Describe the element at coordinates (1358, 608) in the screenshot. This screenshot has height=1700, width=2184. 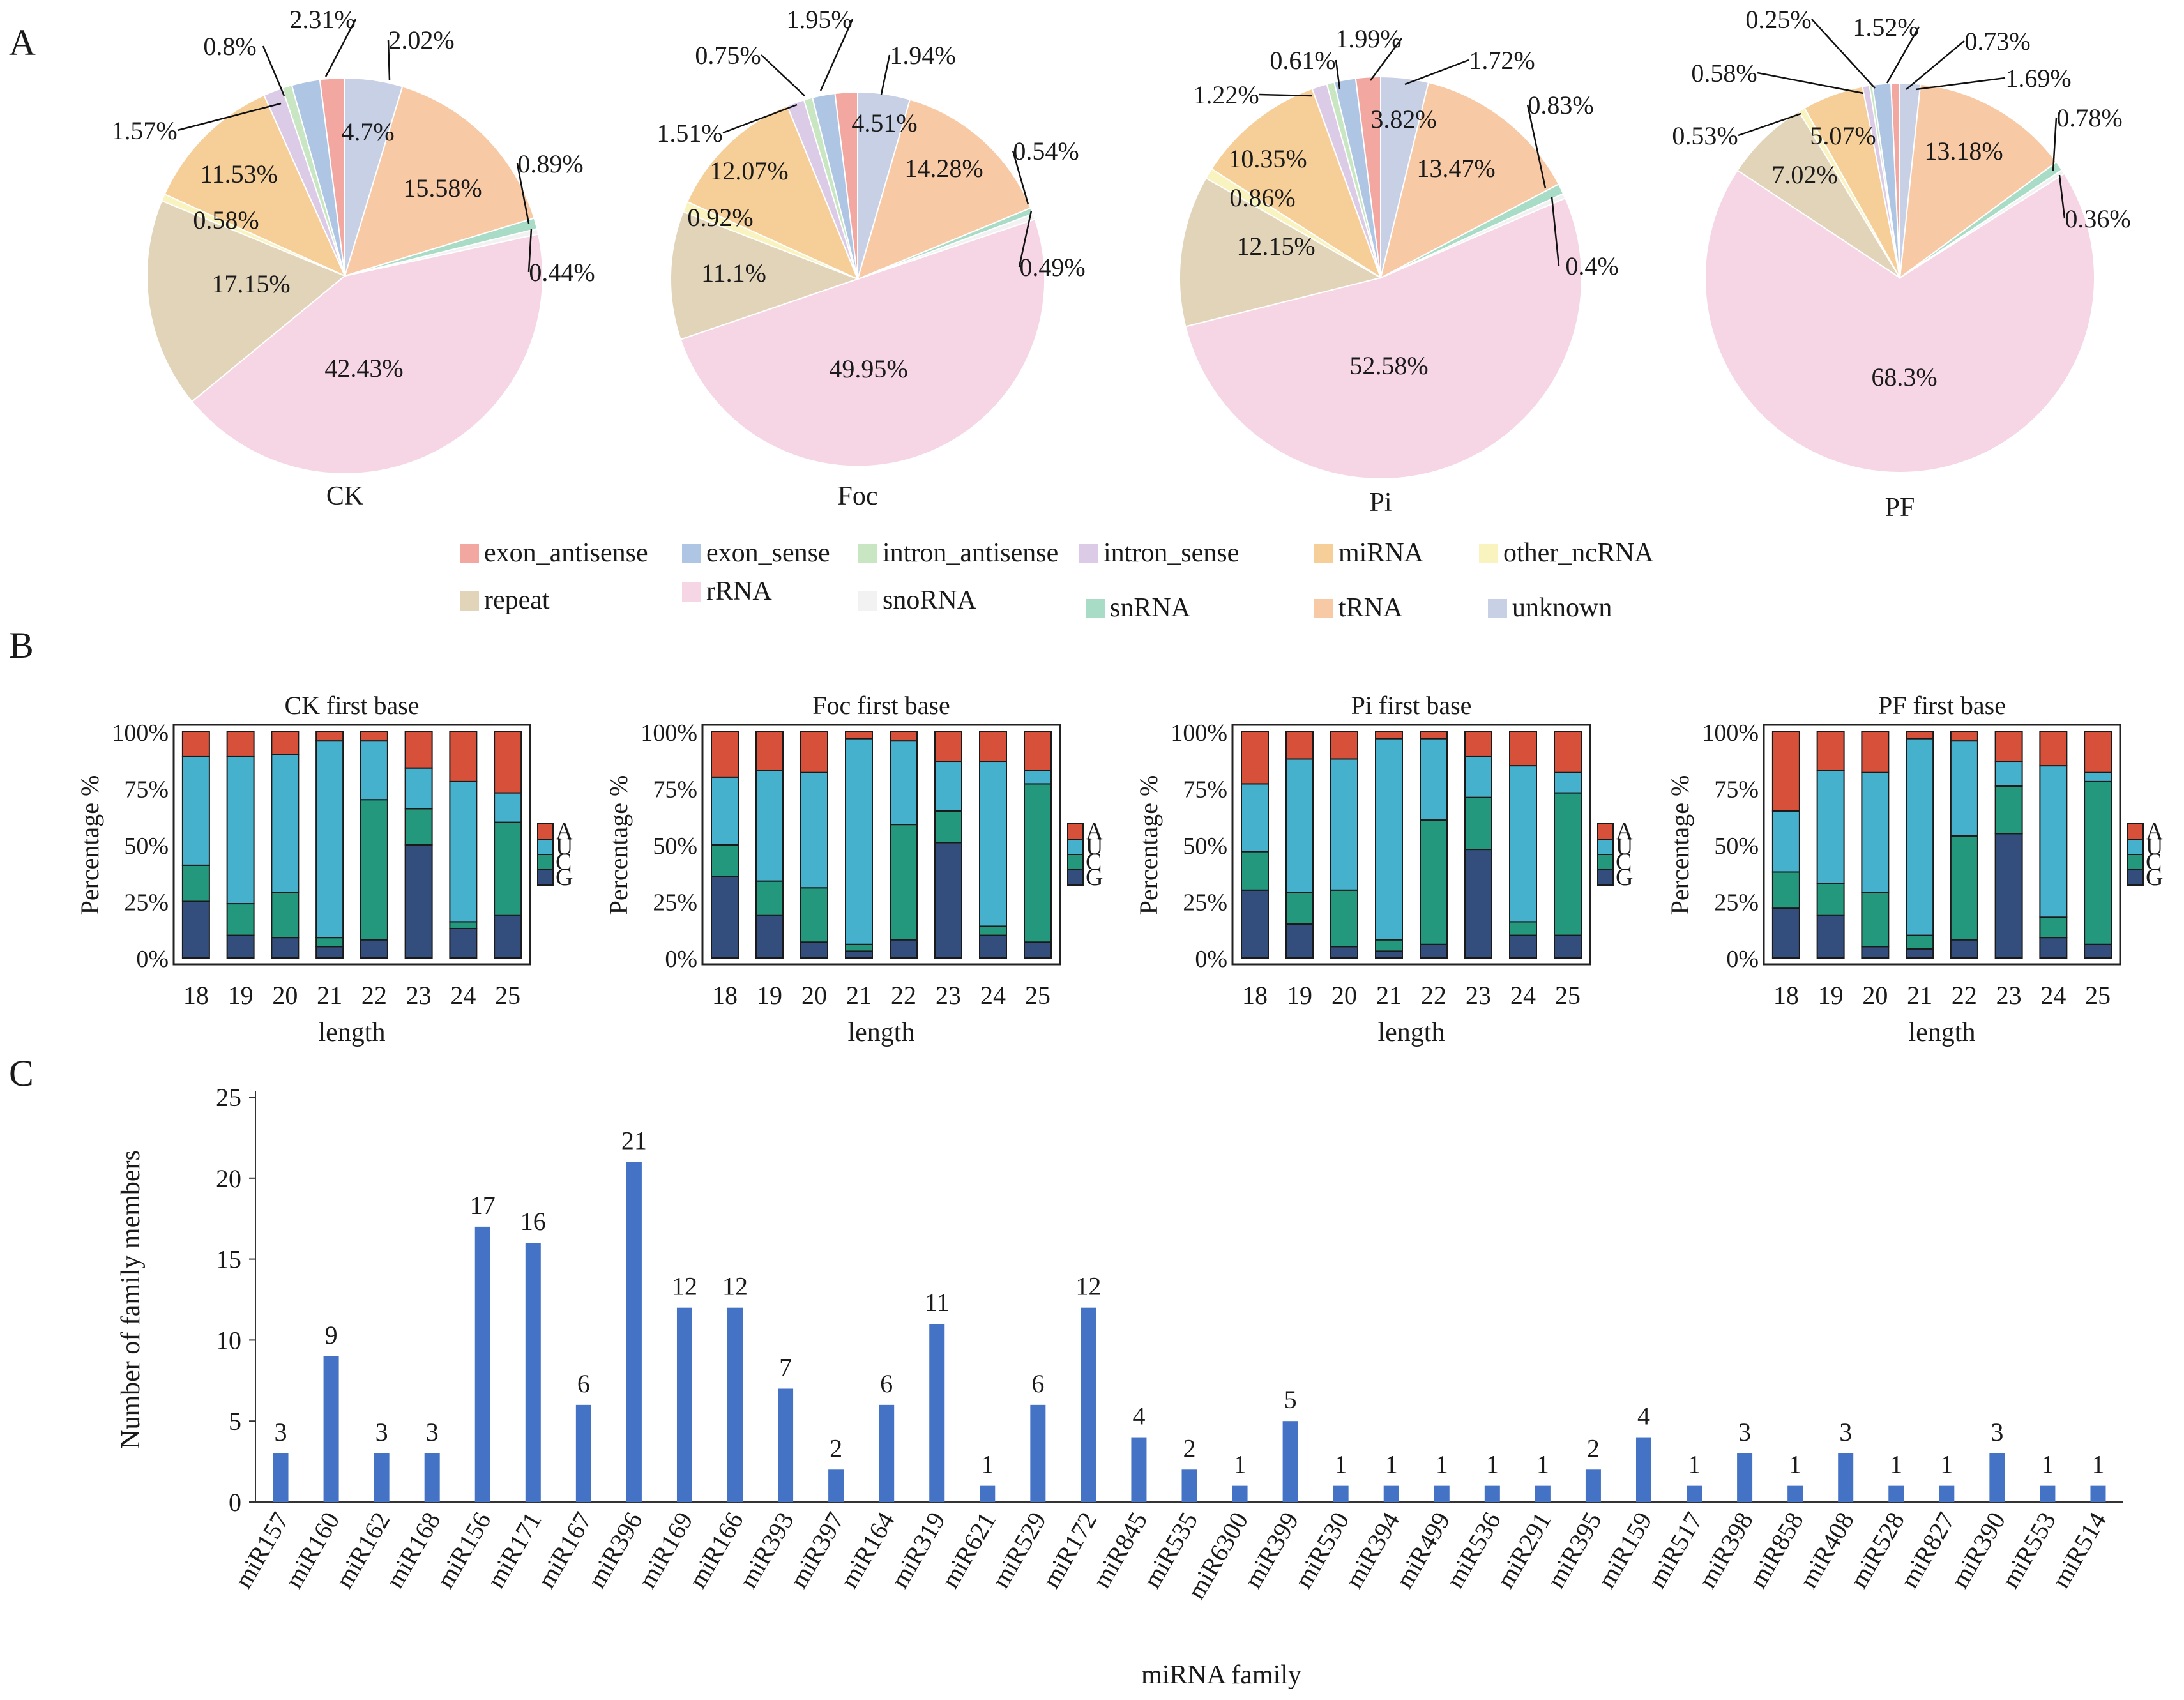
I see `legend-item-tRNA: tRNA` at that location.